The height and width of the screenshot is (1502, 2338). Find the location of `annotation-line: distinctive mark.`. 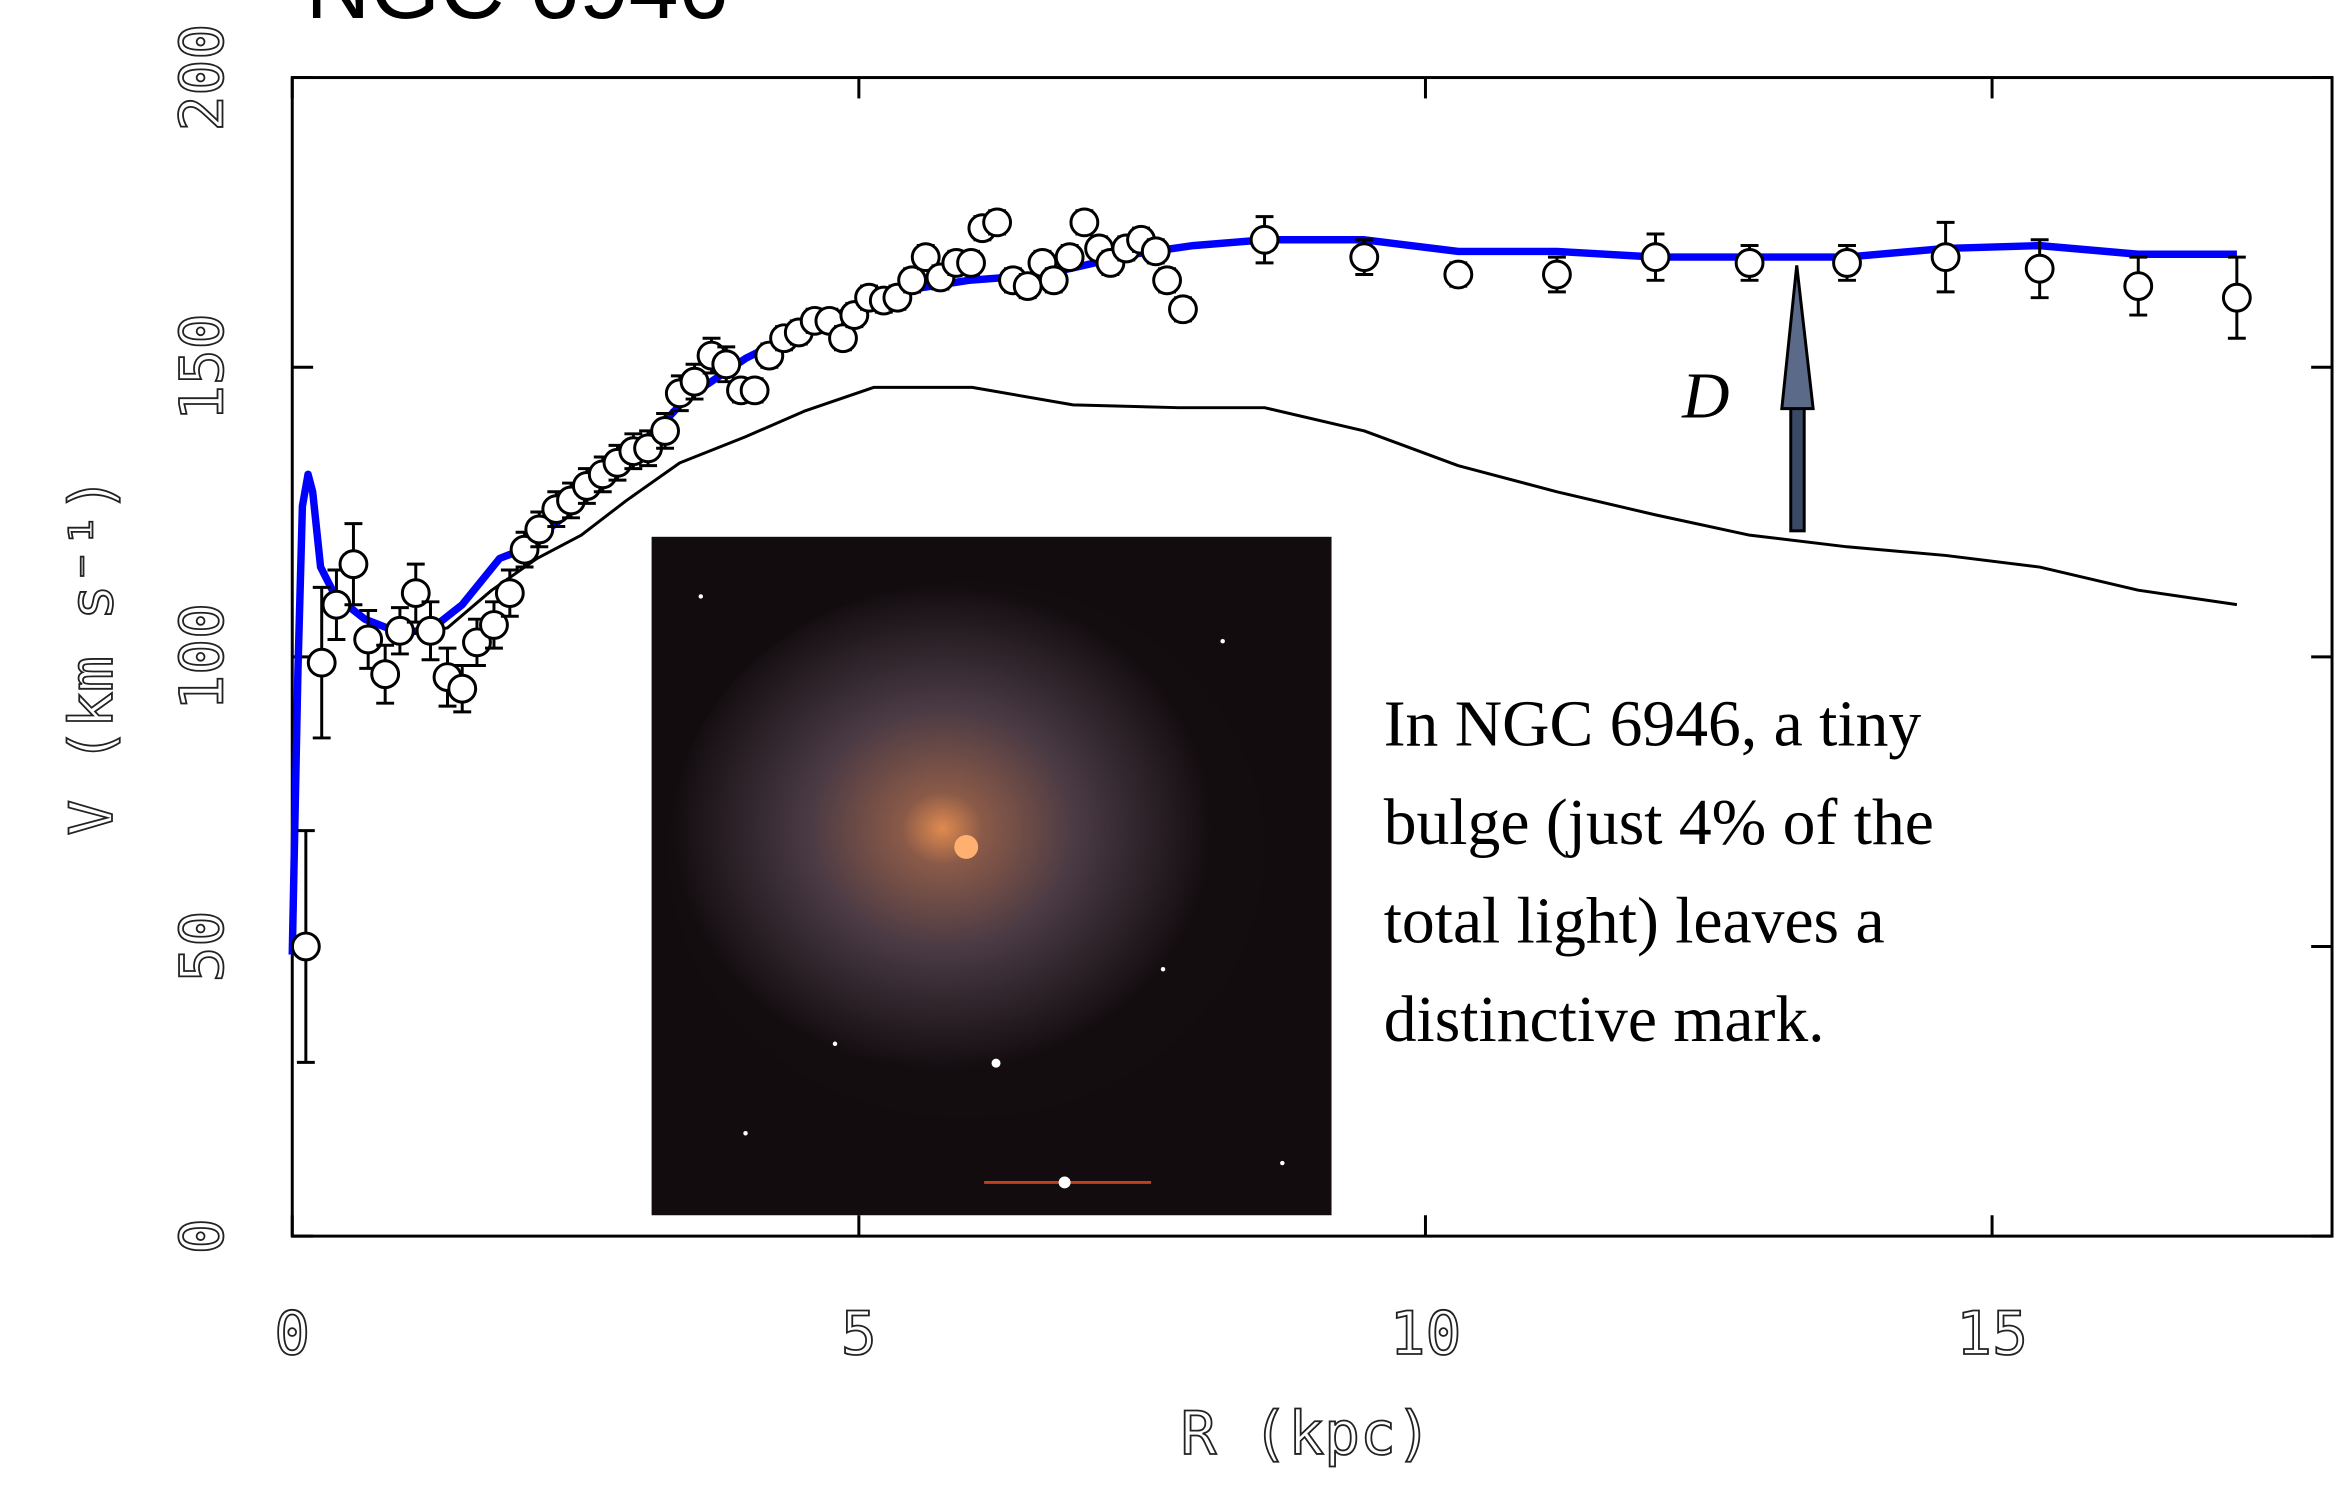

annotation-line: distinctive mark. is located at coordinates (1604, 1020).